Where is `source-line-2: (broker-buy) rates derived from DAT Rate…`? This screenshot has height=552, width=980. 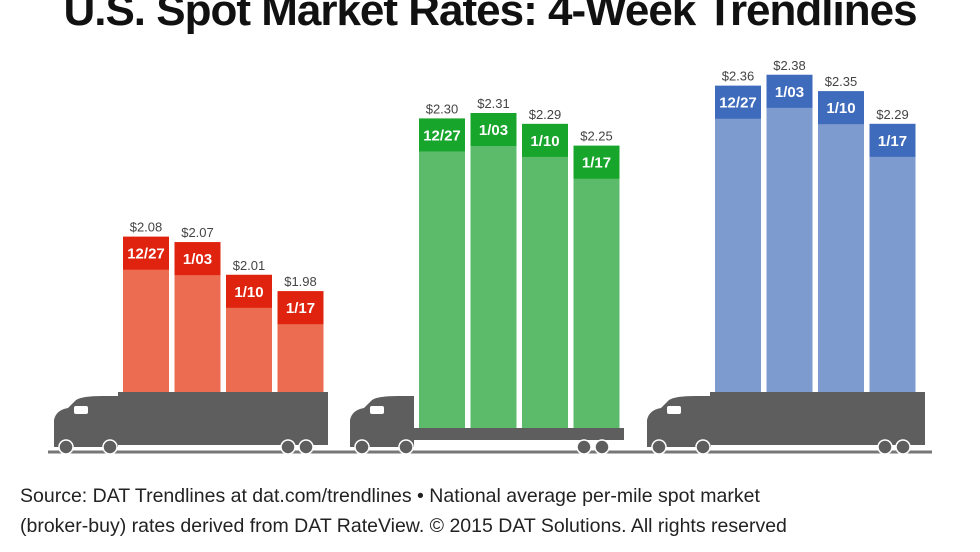 source-line-2: (broker-buy) rates derived from DAT Rate… is located at coordinates (403, 526).